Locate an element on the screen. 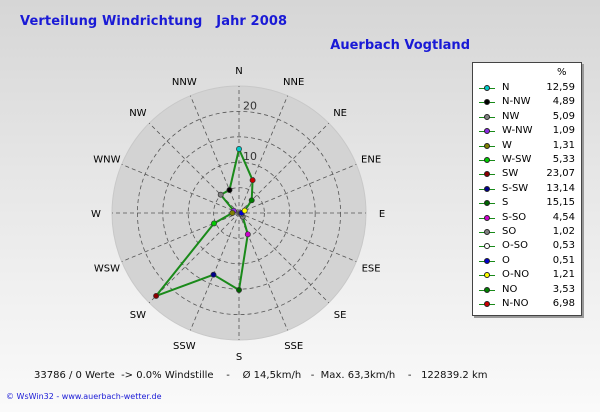 The width and height of the screenshot is (600, 412). legend-value: 4,54 is located at coordinates (563, 217).